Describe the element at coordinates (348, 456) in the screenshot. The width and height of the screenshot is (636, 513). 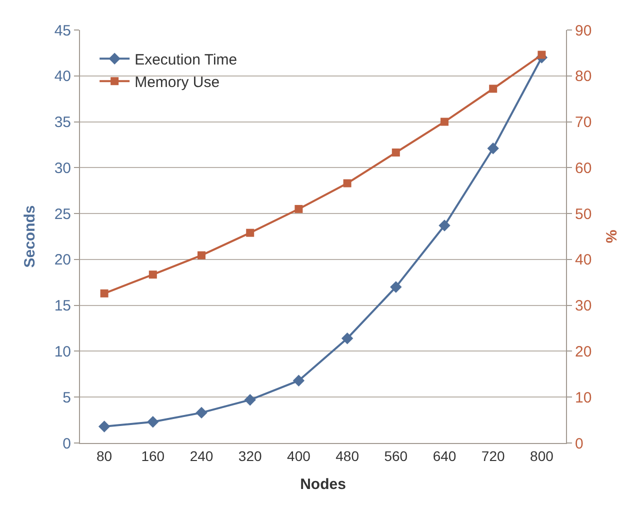
I see `x-tick-label: 480` at that location.